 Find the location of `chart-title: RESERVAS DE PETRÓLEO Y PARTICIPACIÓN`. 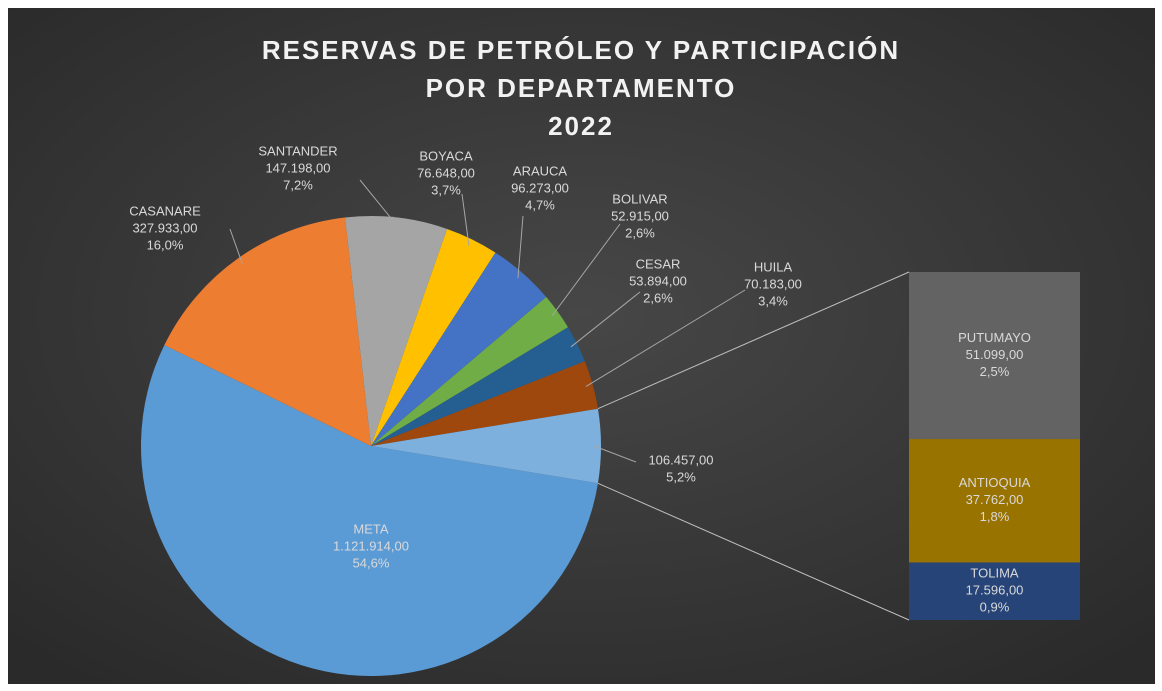

chart-title: RESERVAS DE PETRÓLEO Y PARTICIPACIÓN is located at coordinates (581, 50).